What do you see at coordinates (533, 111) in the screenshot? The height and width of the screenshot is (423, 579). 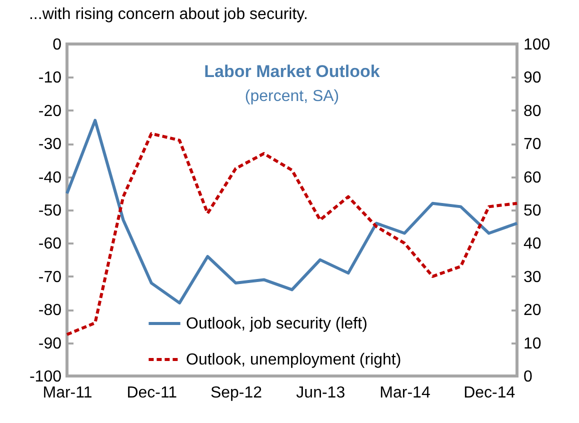 I see `y2-tick-label: 80` at bounding box center [533, 111].